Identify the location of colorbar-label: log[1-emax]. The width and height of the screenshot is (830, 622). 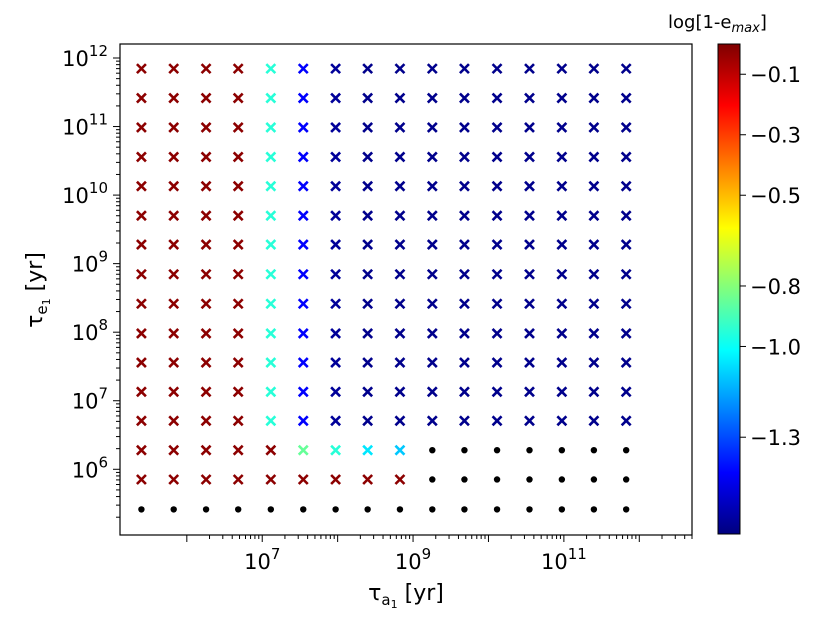
(717, 24).